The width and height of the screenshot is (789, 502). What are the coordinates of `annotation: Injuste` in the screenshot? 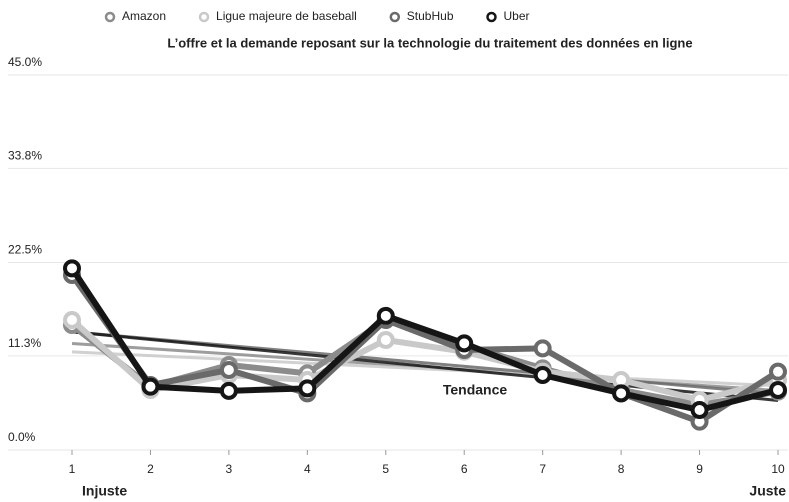 It's located at (104, 491).